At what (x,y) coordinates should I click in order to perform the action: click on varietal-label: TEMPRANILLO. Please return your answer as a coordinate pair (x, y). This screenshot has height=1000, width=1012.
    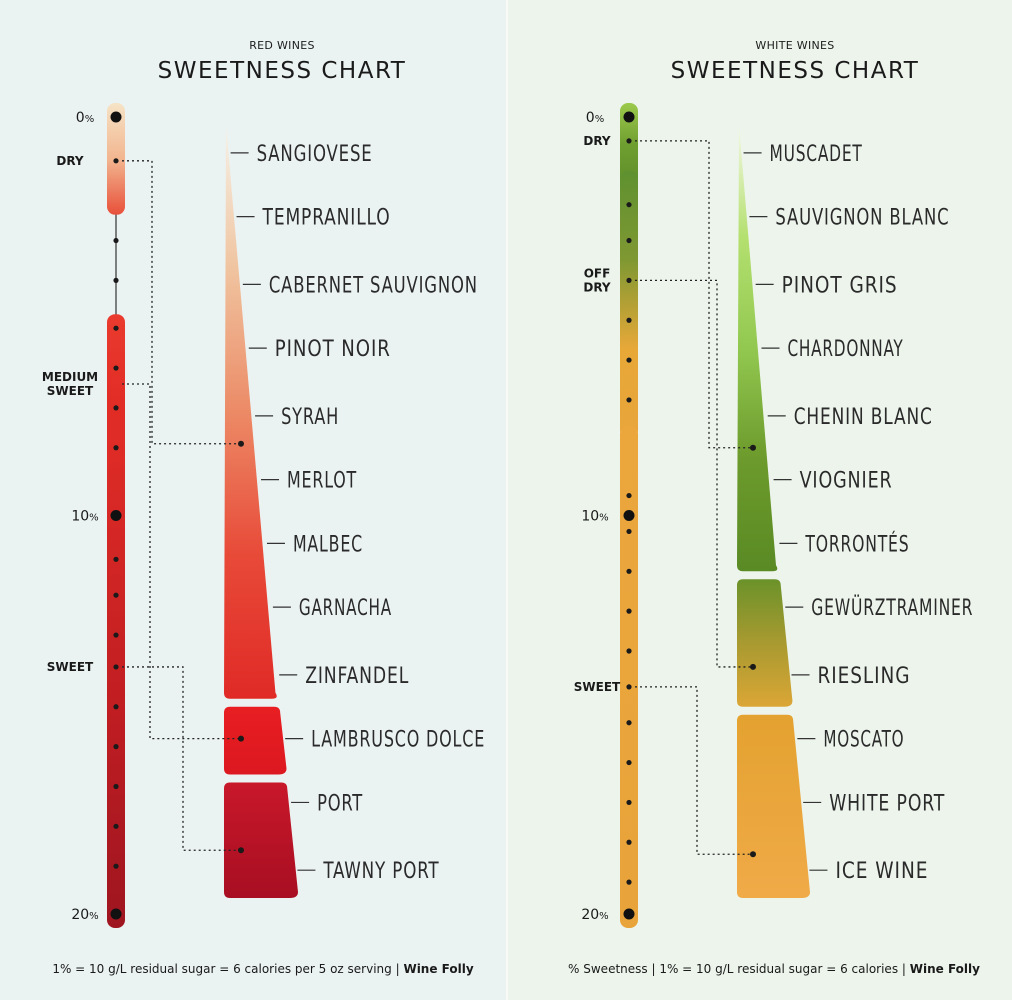
    Looking at the image, I should click on (326, 218).